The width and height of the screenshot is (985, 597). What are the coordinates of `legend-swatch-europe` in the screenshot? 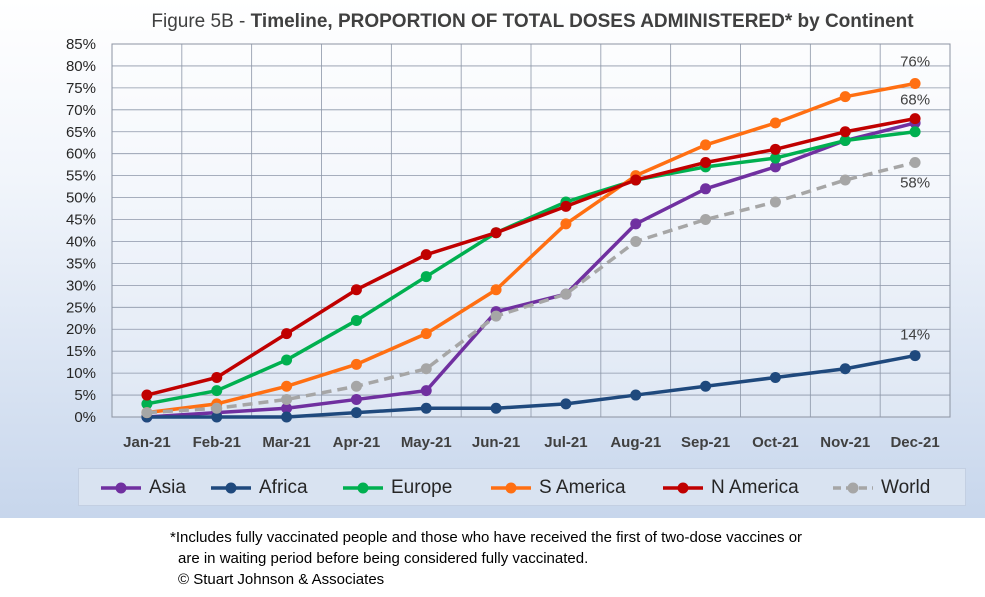 It's located at (363, 488).